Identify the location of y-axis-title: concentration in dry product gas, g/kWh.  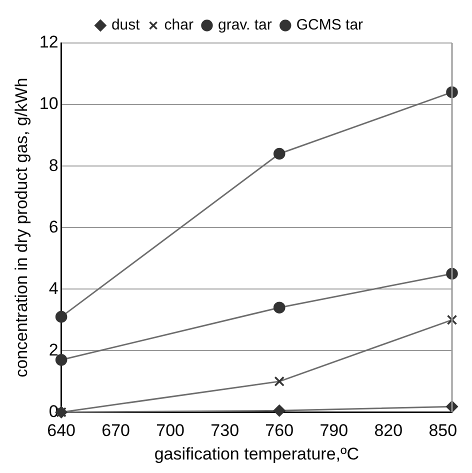
(21, 228).